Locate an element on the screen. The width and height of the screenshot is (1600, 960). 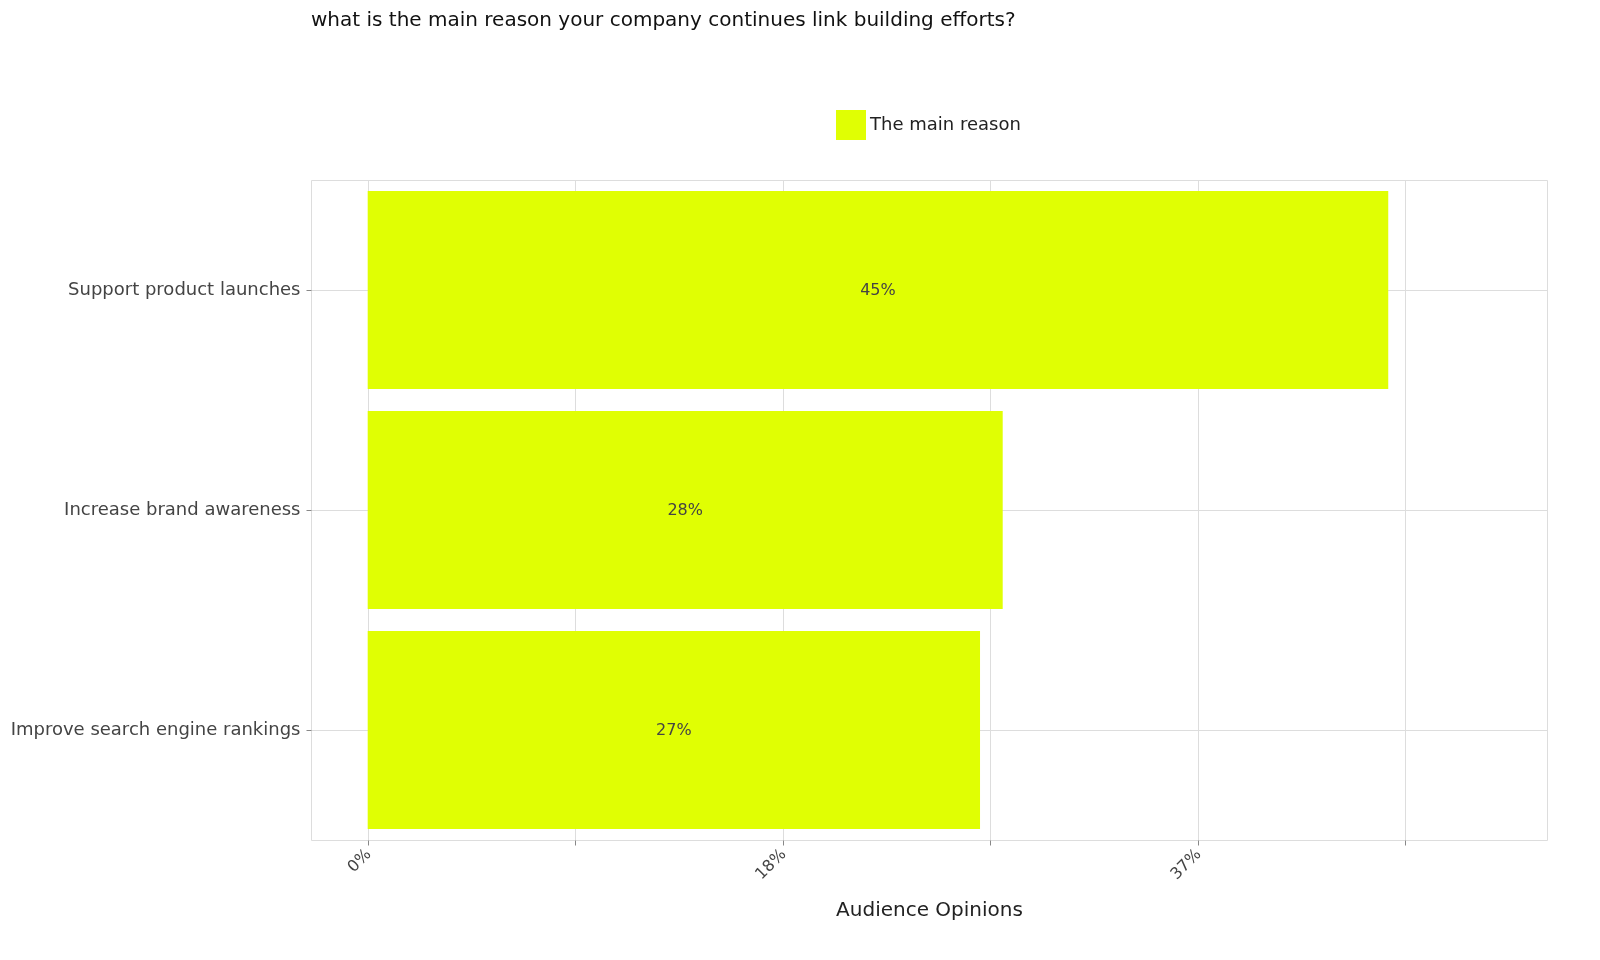
chart-title: what is the main reason your company continues link building efforts? is located at coordinates (663, 19).